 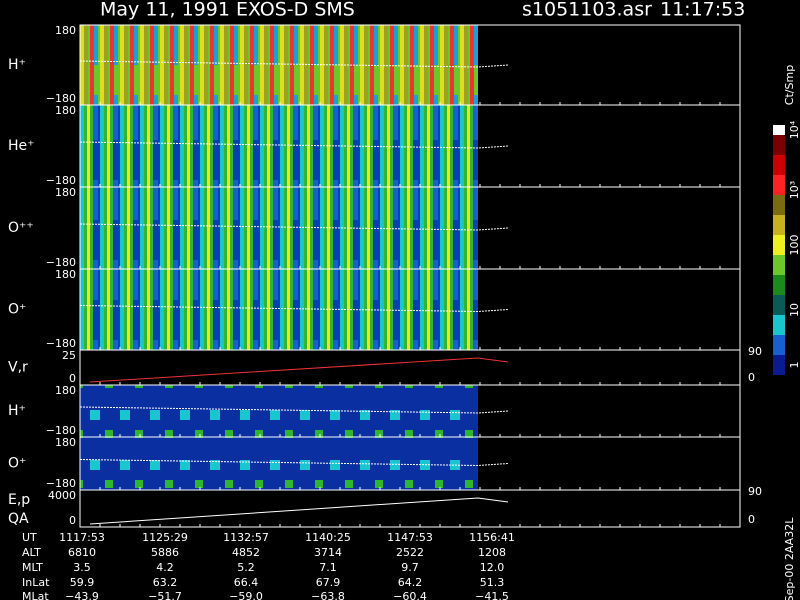 What do you see at coordinates (410, 552) in the screenshot?
I see `cell: 2522` at bounding box center [410, 552].